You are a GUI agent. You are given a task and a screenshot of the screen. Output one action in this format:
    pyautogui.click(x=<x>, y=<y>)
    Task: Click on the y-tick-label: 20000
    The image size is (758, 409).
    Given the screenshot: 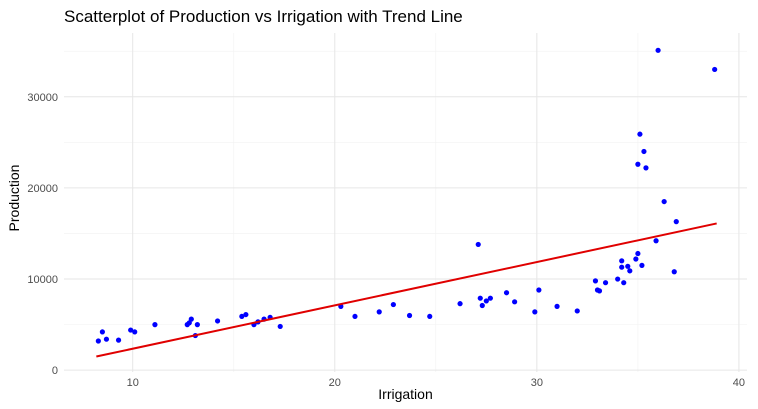 What is the action you would take?
    pyautogui.click(x=42, y=189)
    